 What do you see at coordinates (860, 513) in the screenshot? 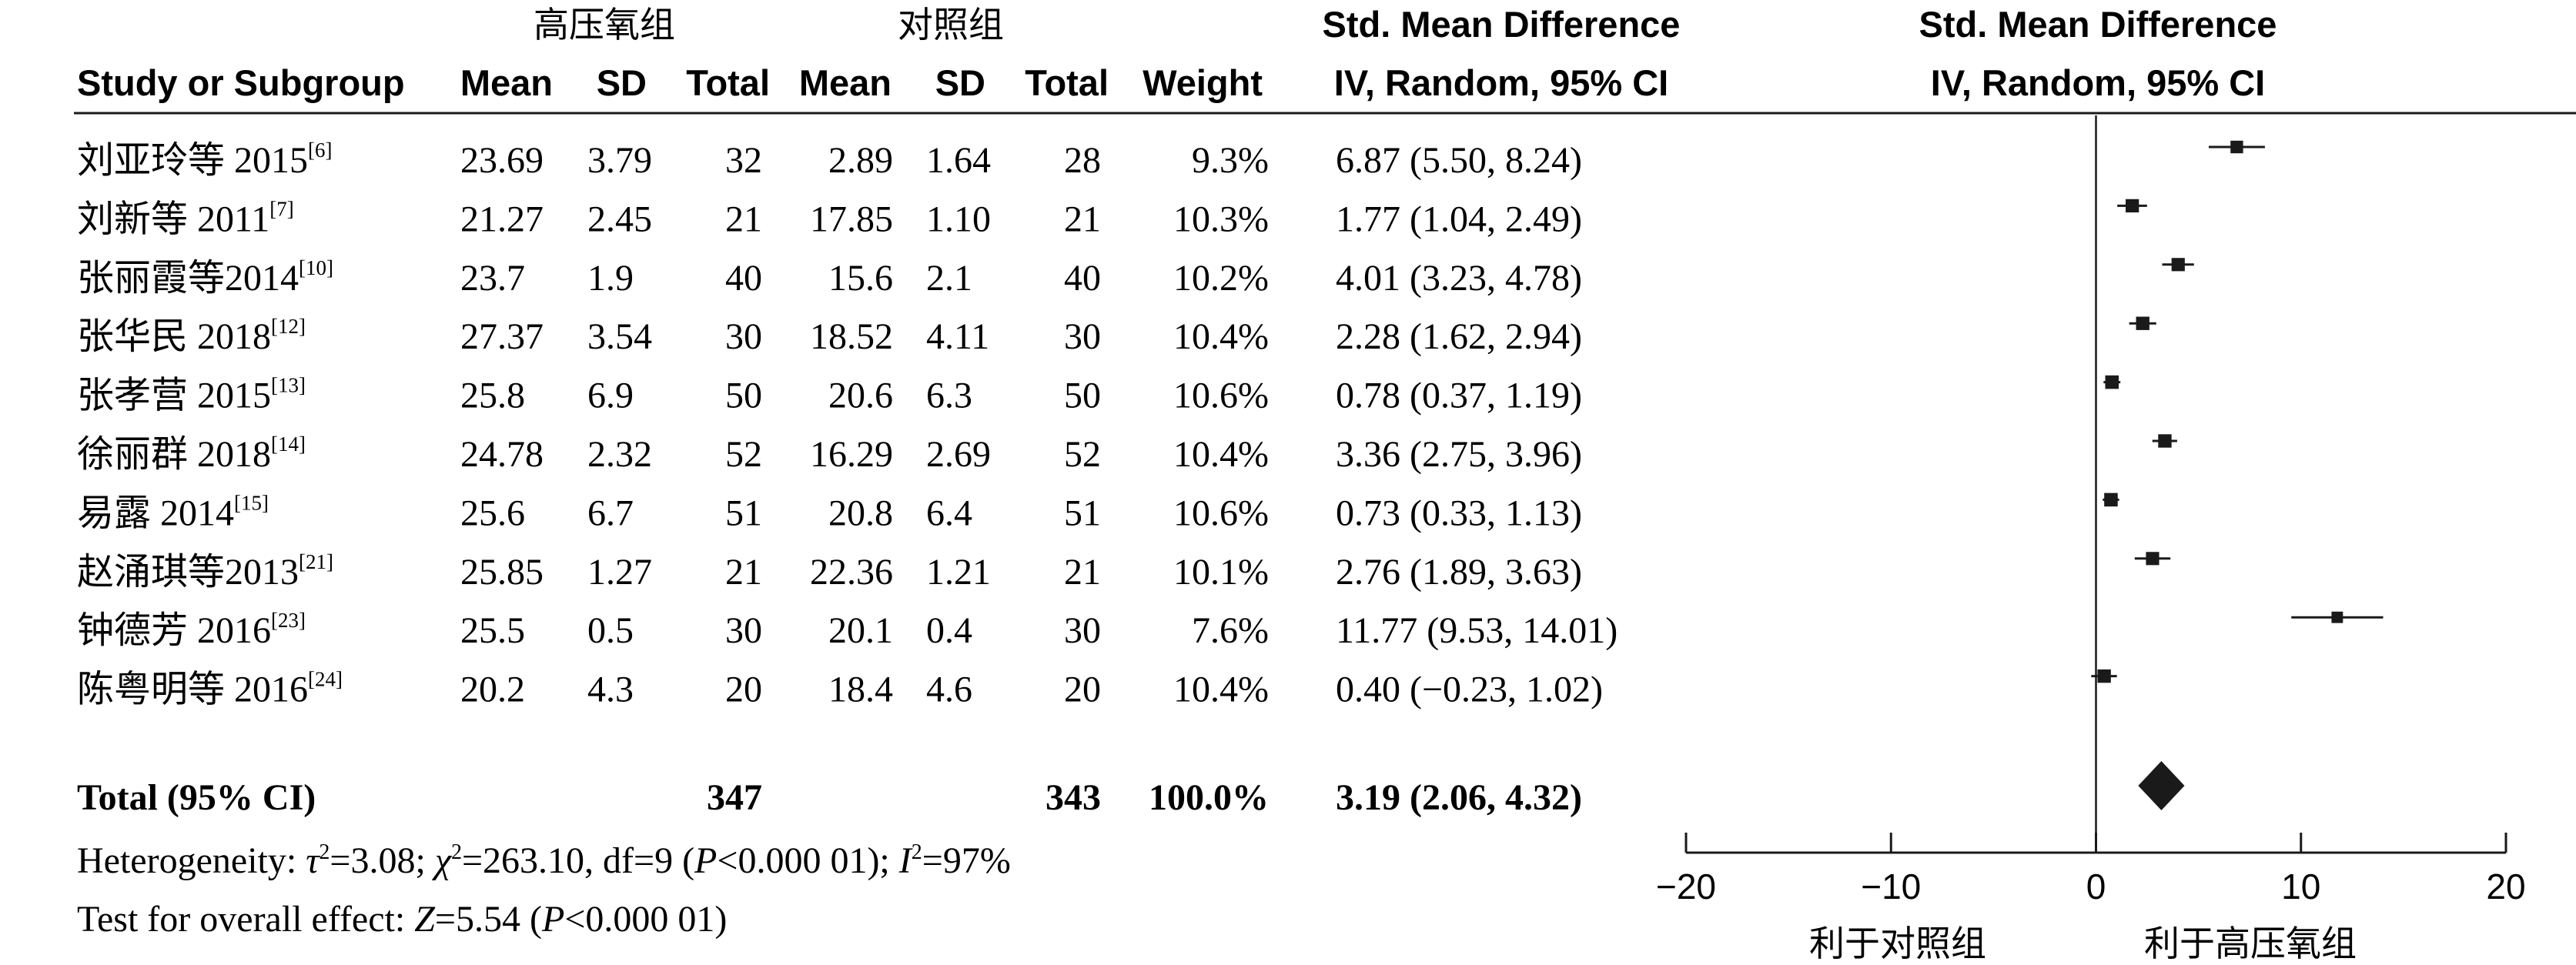
I see `row-c-mean: 20.8` at bounding box center [860, 513].